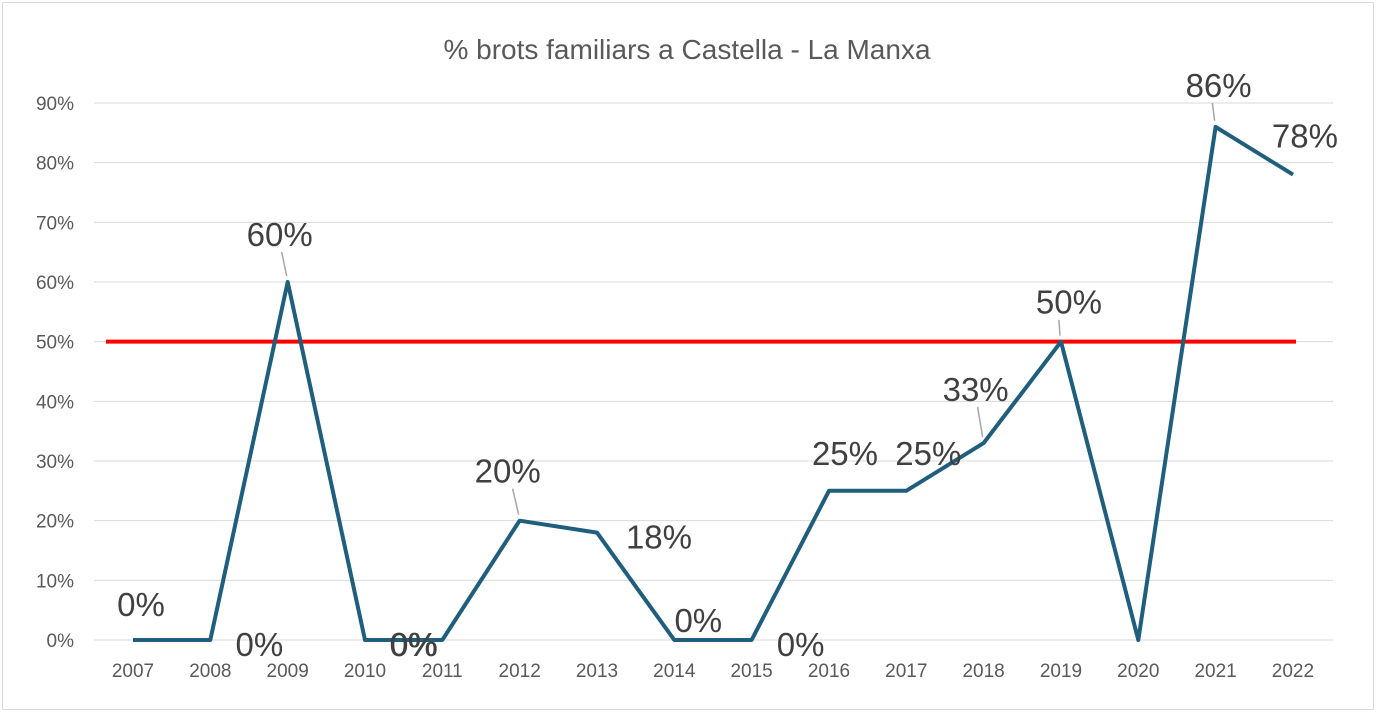  What do you see at coordinates (280, 234) in the screenshot?
I see `data-label: 60%` at bounding box center [280, 234].